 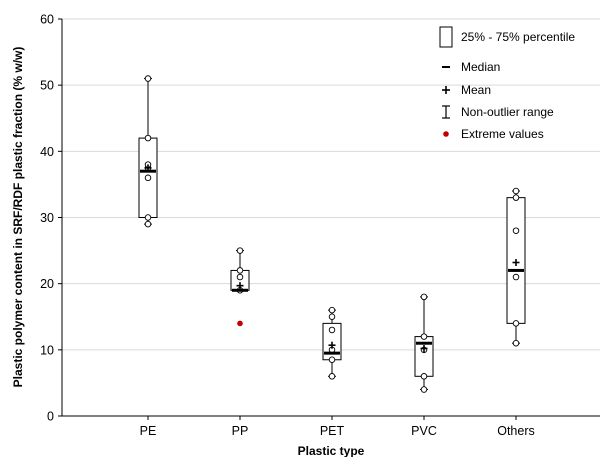 I want to click on y-tick-label: 10, so click(x=47, y=350).